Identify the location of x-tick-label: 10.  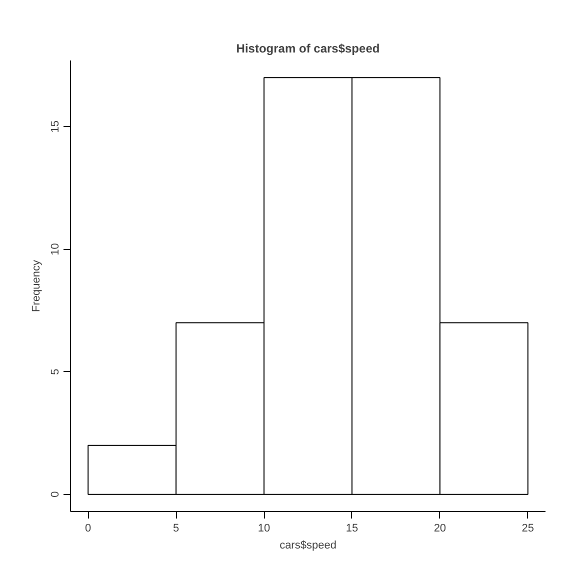
(264, 528).